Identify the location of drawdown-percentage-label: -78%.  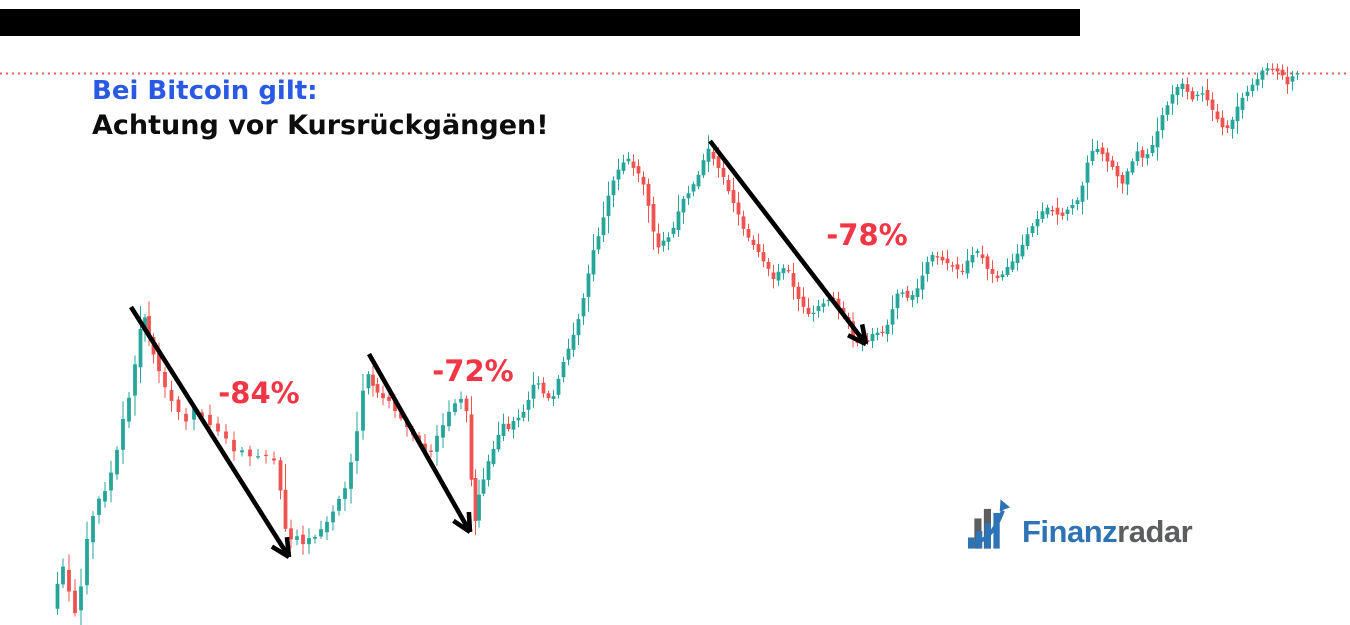
(867, 235).